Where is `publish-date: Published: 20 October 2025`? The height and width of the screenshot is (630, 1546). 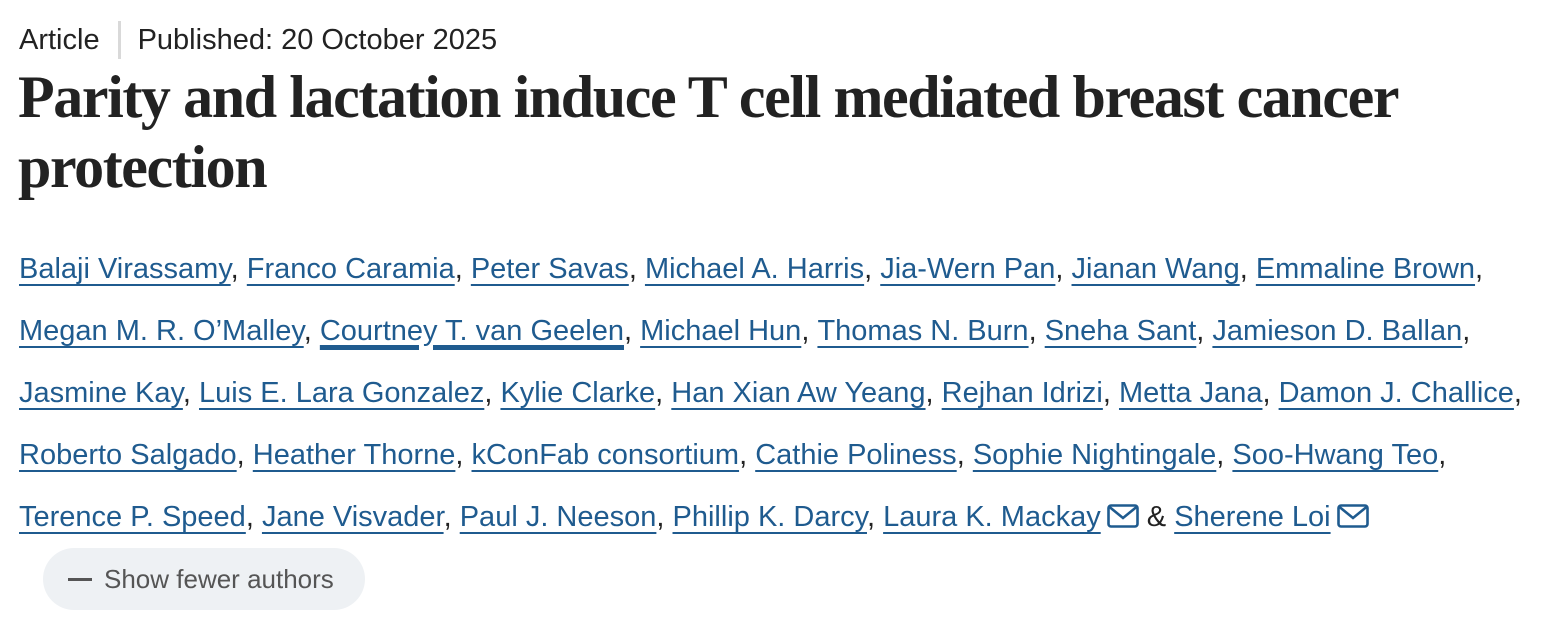 publish-date: Published: 20 October 2025 is located at coordinates (317, 40).